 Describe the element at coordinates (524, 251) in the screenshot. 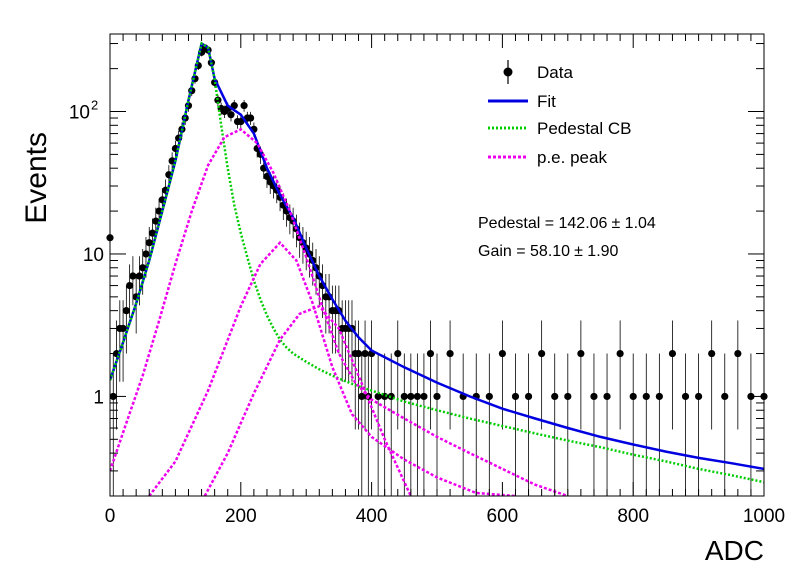

I see `annotation-gain-value: Gain = 58.10` at that location.